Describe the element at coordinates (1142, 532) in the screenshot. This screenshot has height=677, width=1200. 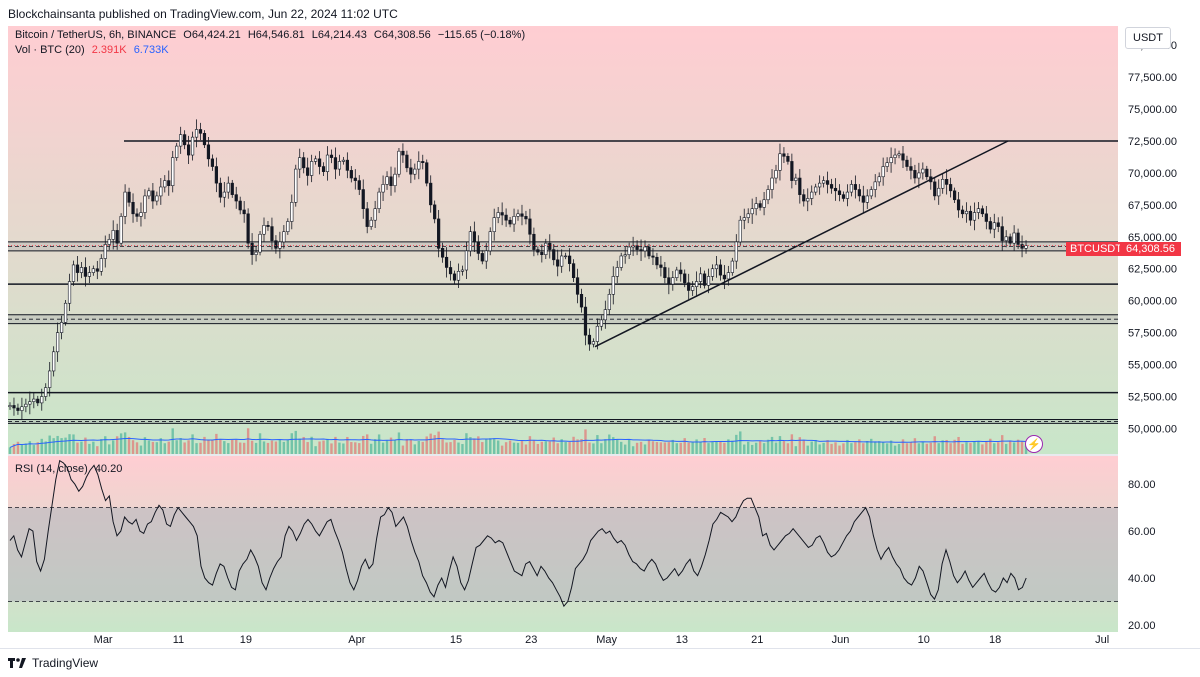
I see `rsi-tick-label: 60.00` at that location.